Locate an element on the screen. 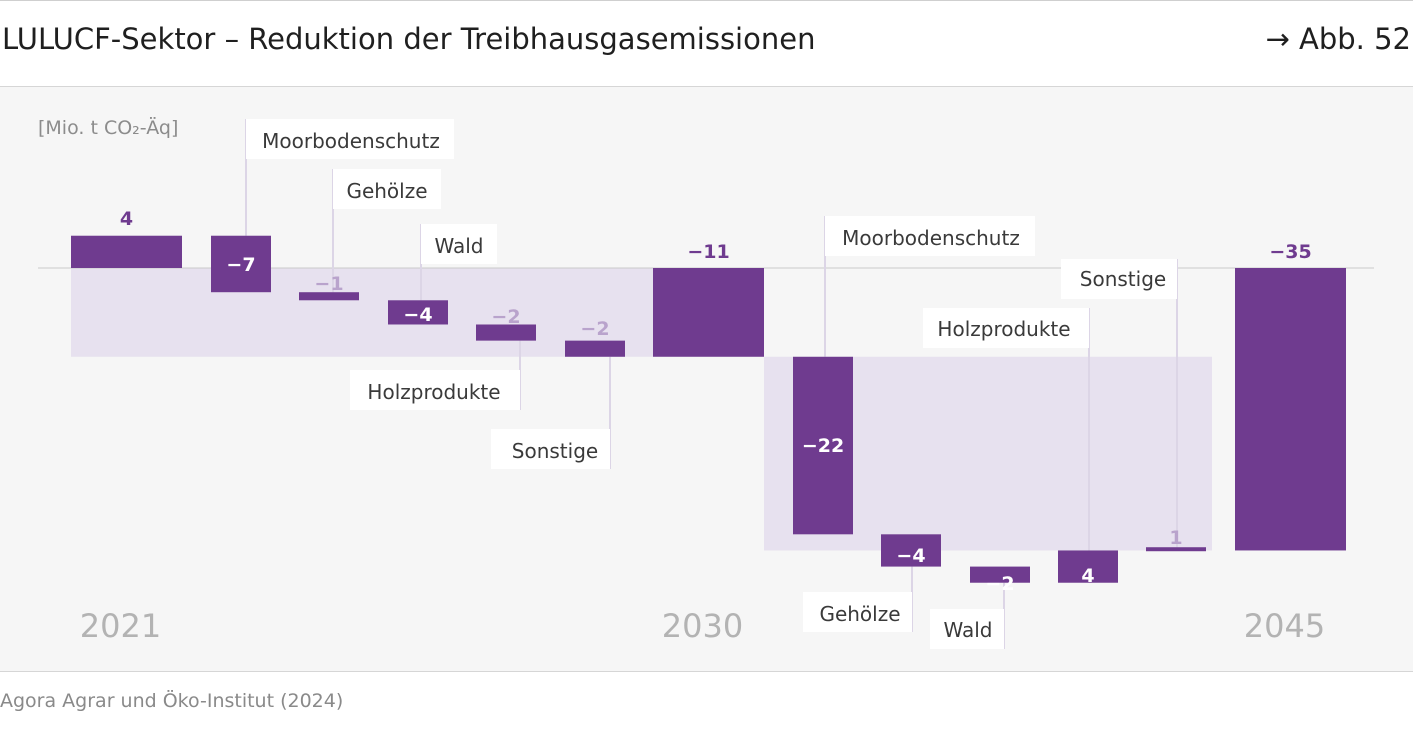 The height and width of the screenshot is (741, 1413). label-gehoelze-1-box is located at coordinates (387, 189).